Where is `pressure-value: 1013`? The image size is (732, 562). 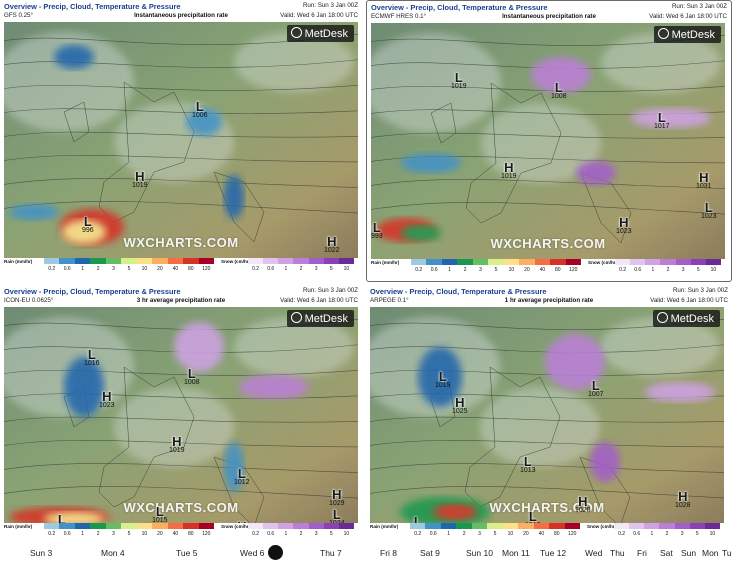 pressure-value: 1013 is located at coordinates (533, 522).